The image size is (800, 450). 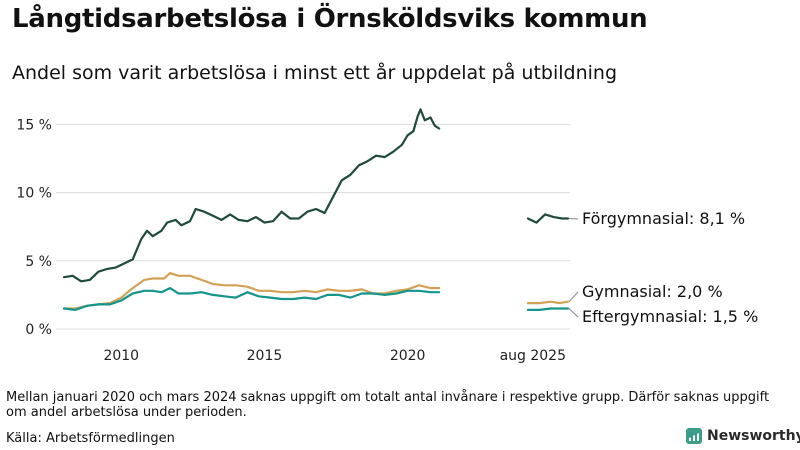 What do you see at coordinates (38, 330) in the screenshot?
I see `y-tick-label: 0 %` at bounding box center [38, 330].